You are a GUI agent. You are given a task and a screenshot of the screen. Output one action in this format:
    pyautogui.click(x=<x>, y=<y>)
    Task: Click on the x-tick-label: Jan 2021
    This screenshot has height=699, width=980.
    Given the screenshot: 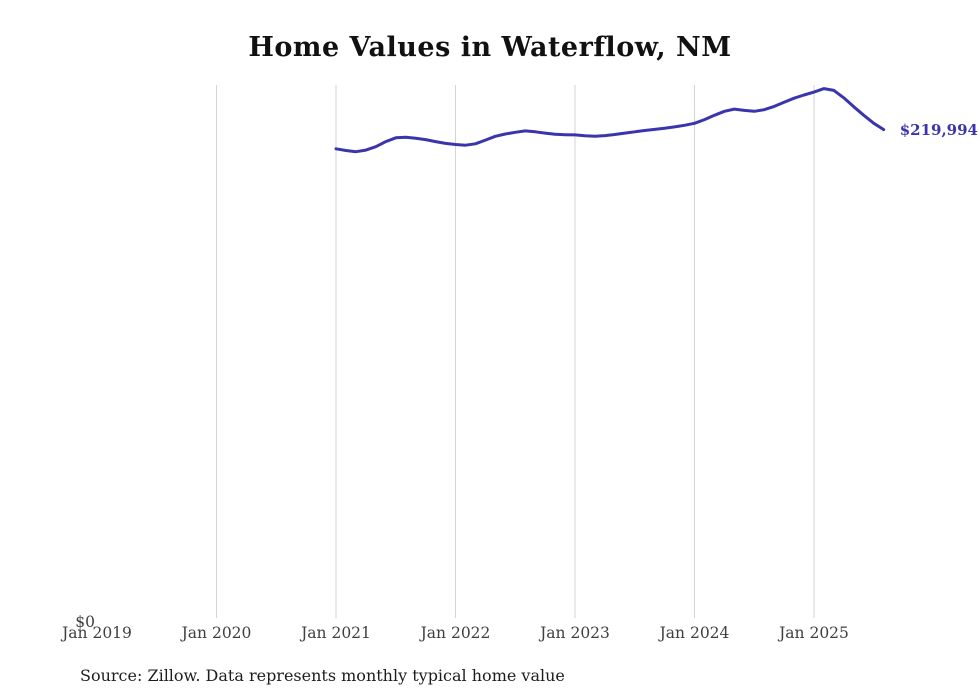 What is the action you would take?
    pyautogui.click(x=335, y=633)
    